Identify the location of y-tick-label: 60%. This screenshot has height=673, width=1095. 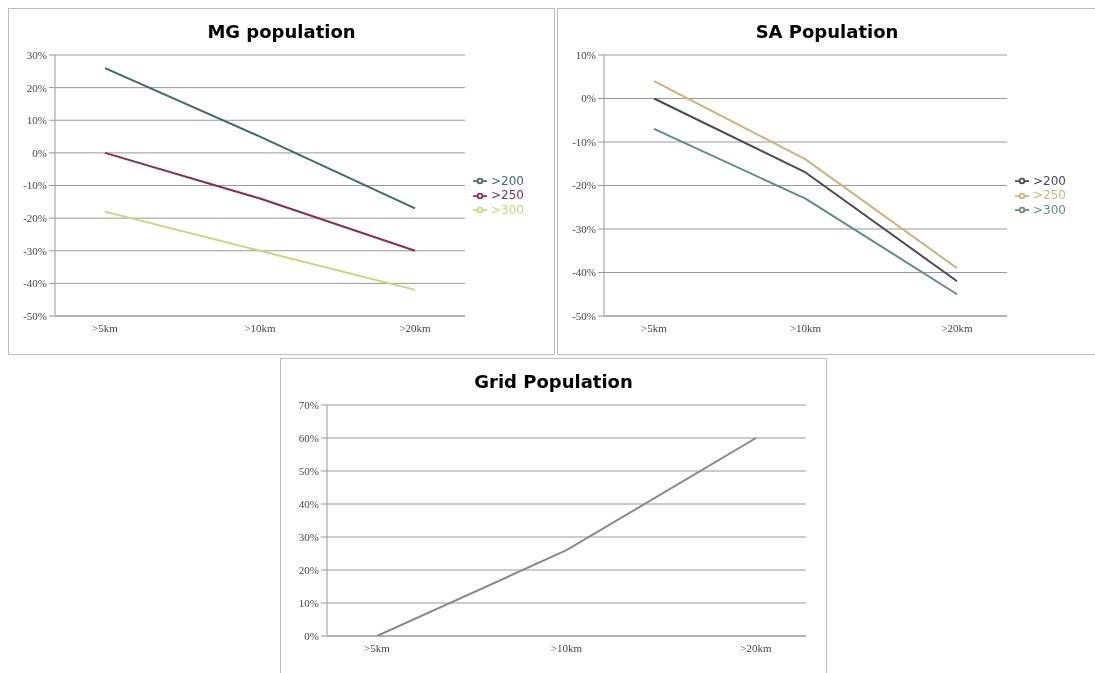
(308, 437).